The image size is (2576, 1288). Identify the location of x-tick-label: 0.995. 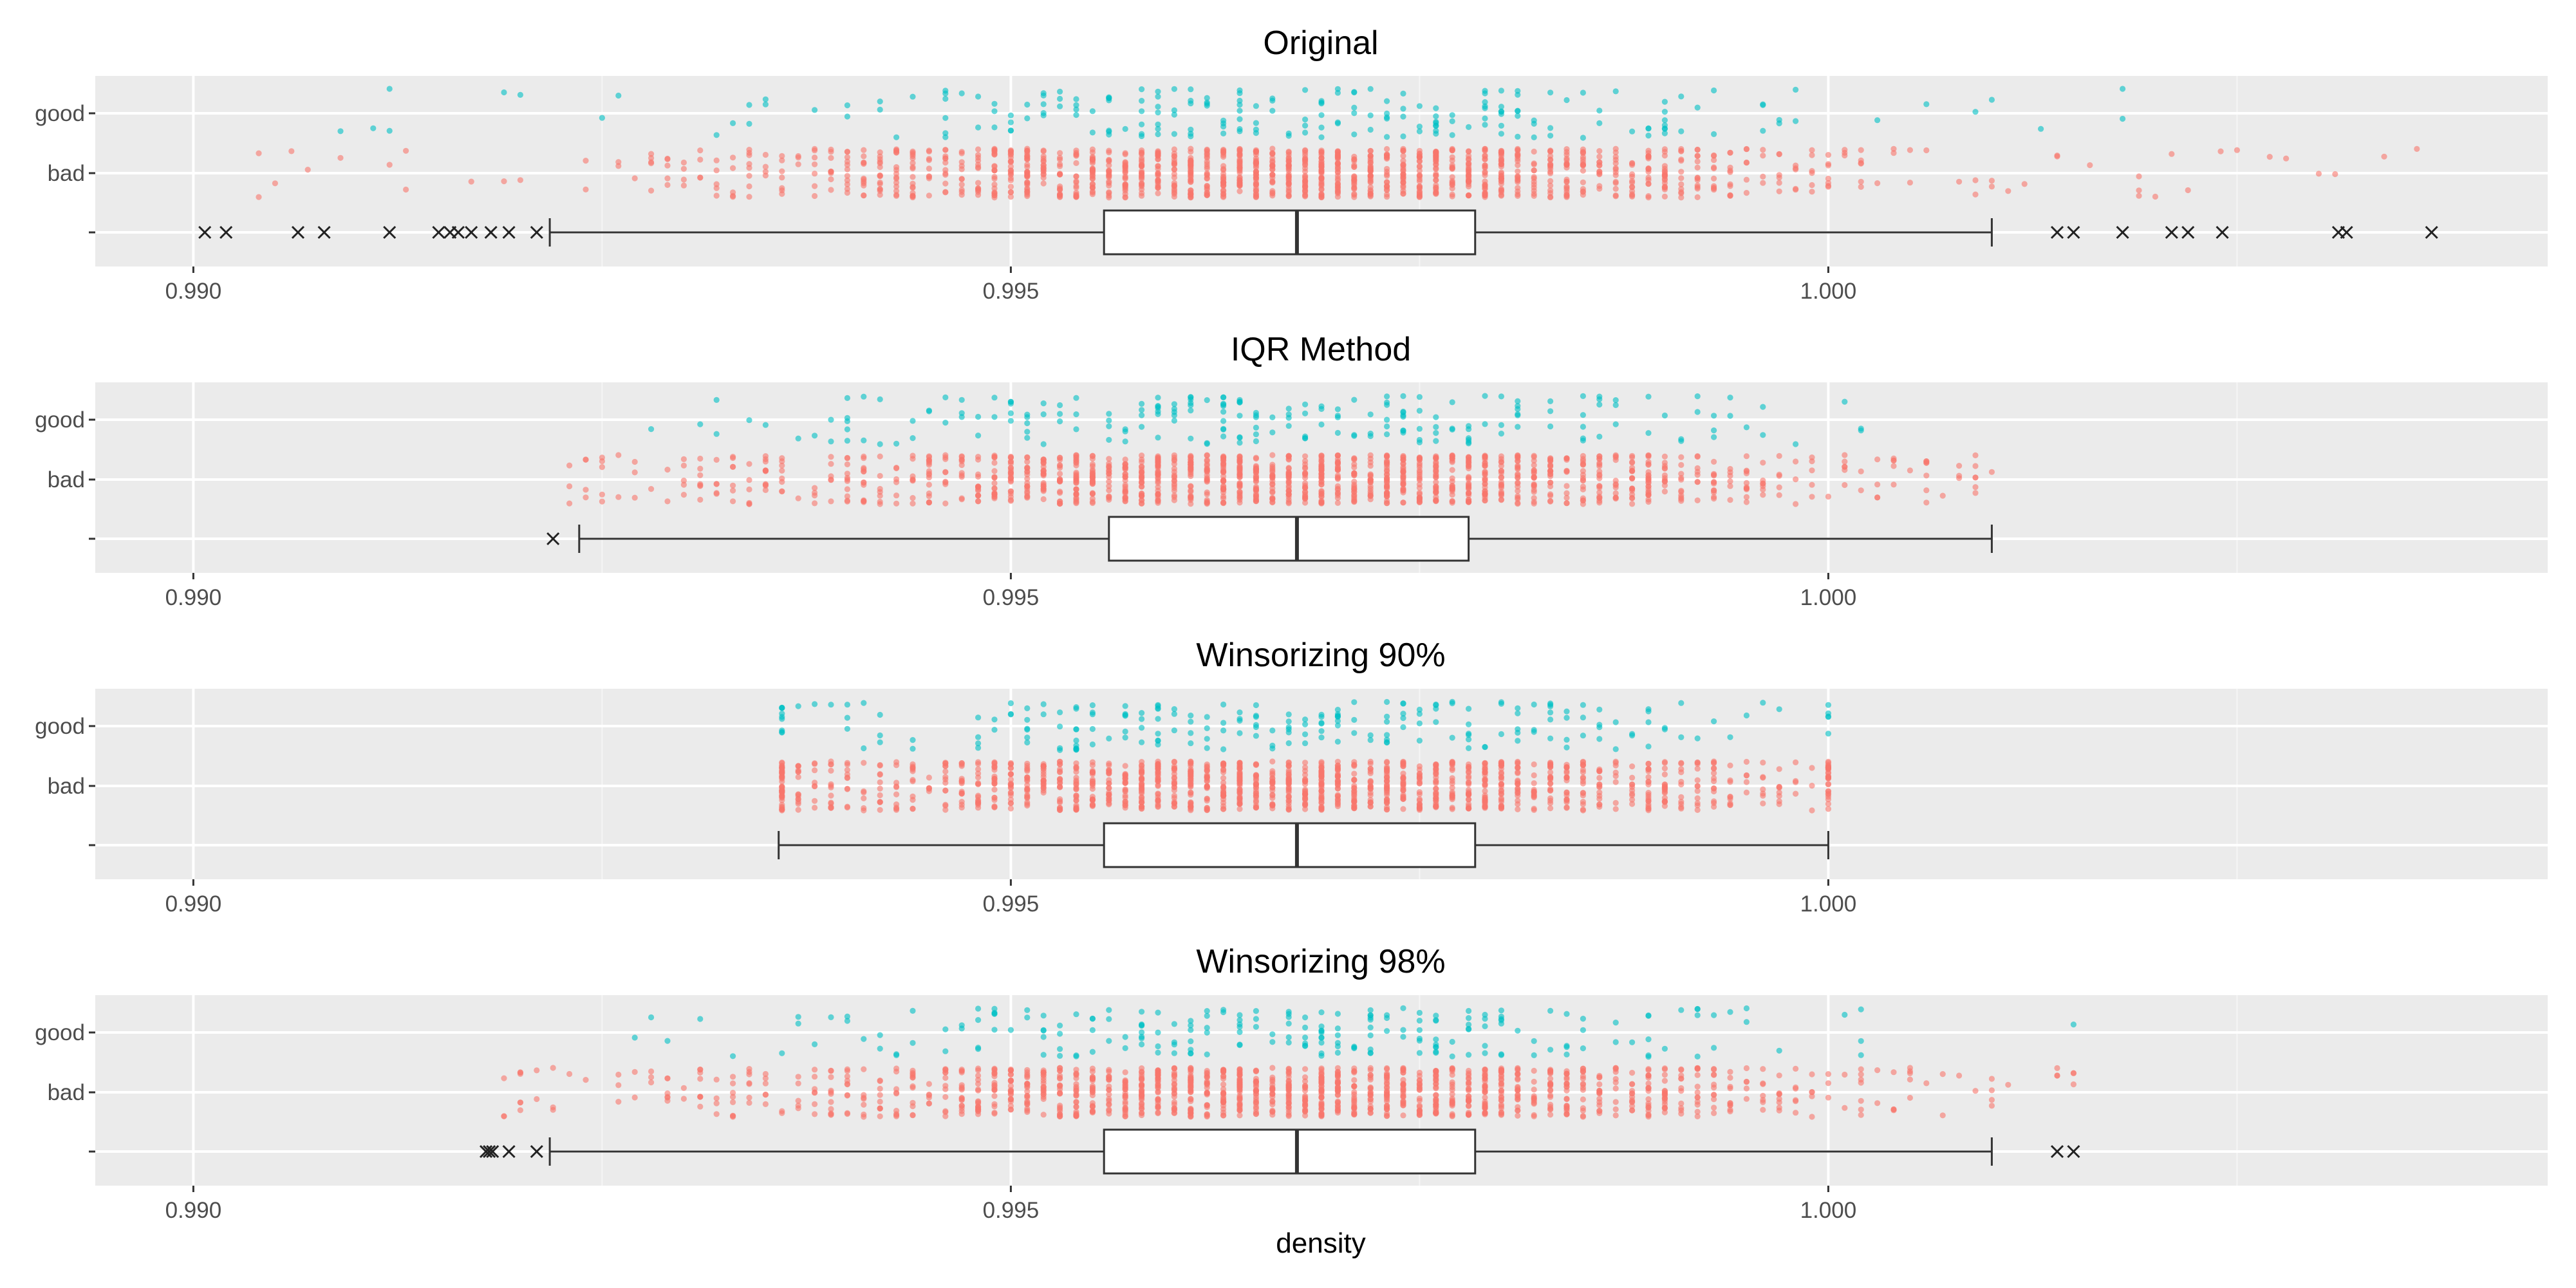
(1011, 291).